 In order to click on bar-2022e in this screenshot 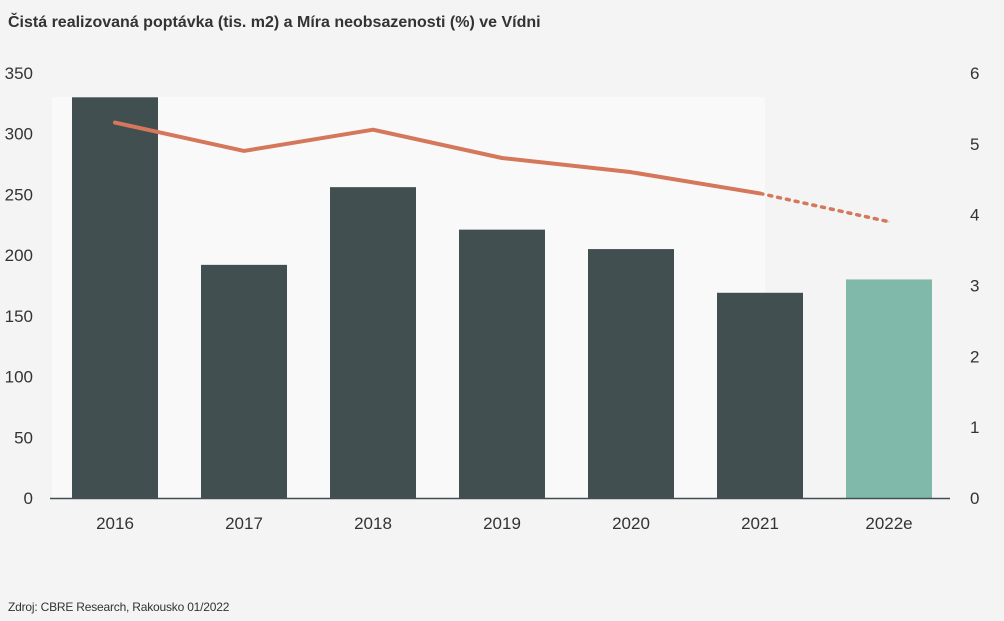, I will do `click(889, 388)`.